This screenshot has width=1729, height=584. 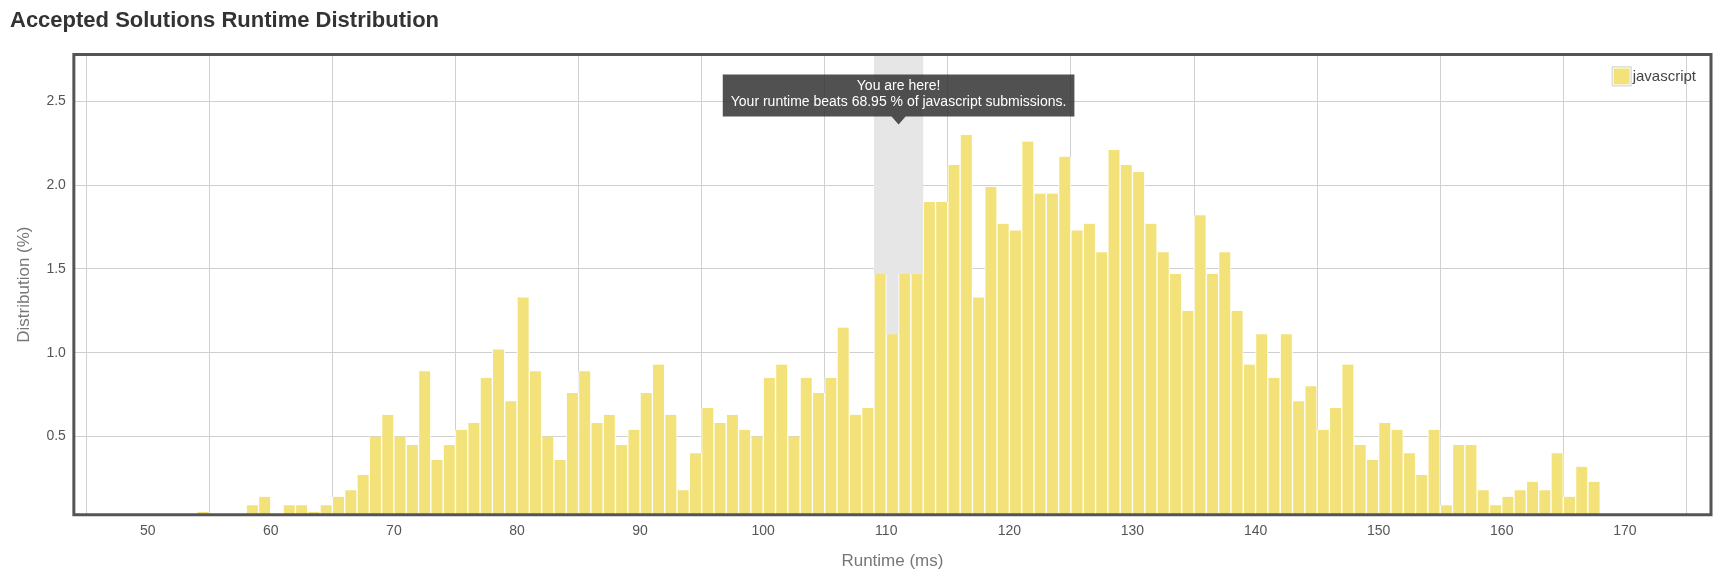 I want to click on x-tick-label: 140, so click(x=1255, y=530).